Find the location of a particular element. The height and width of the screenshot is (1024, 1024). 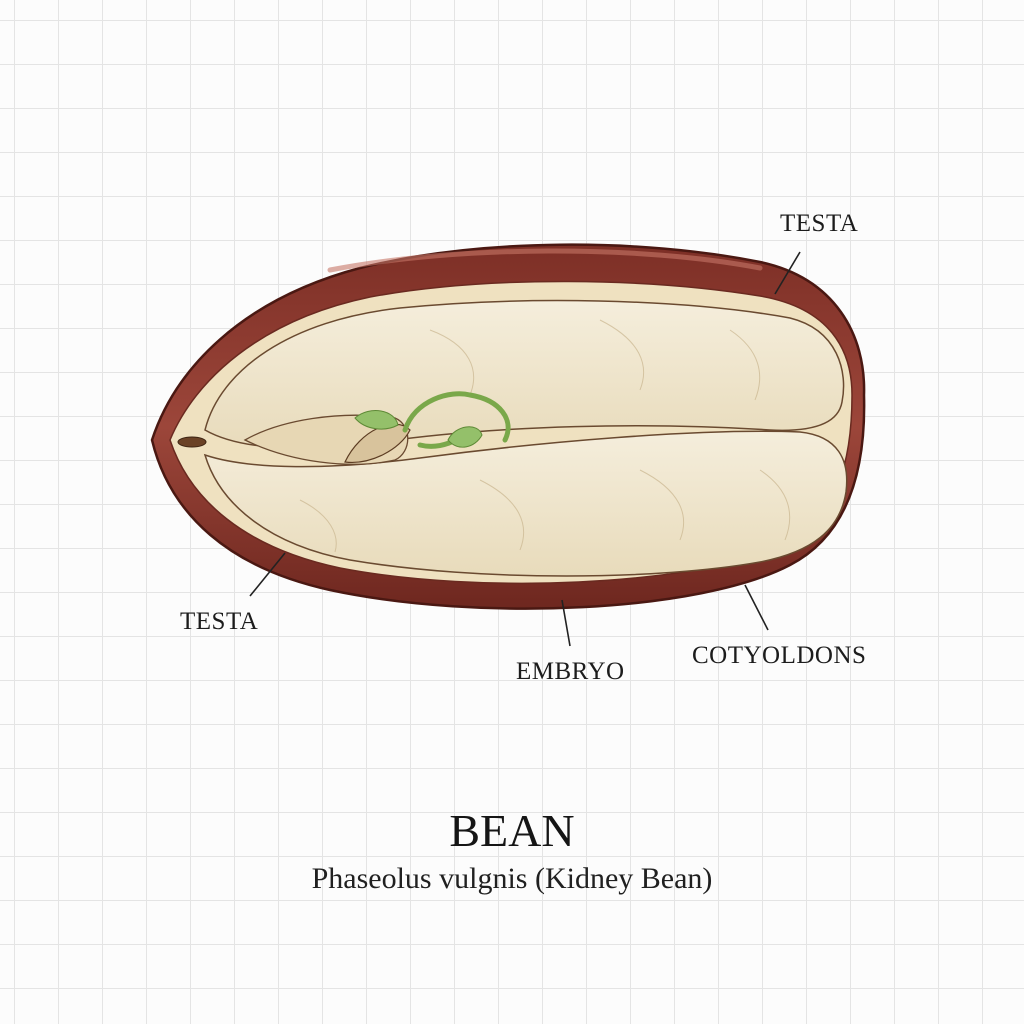

leader-testa-top is located at coordinates (787, 273).